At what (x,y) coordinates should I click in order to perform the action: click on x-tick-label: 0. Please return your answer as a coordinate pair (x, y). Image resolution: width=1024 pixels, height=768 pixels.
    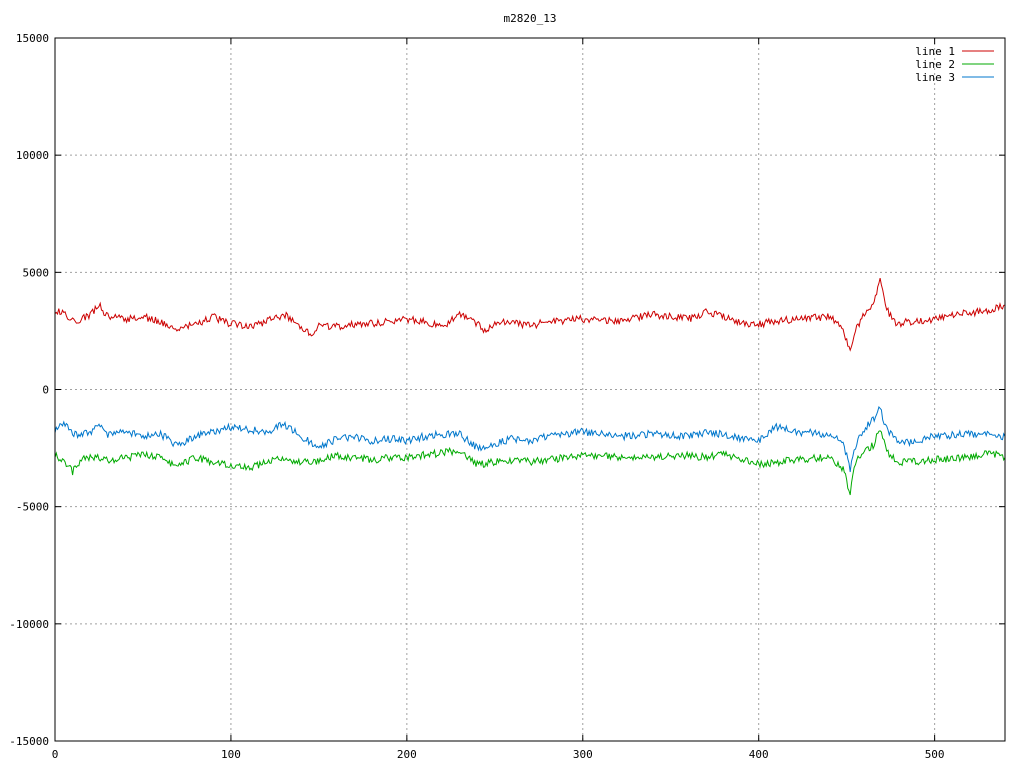
    Looking at the image, I should click on (55, 754).